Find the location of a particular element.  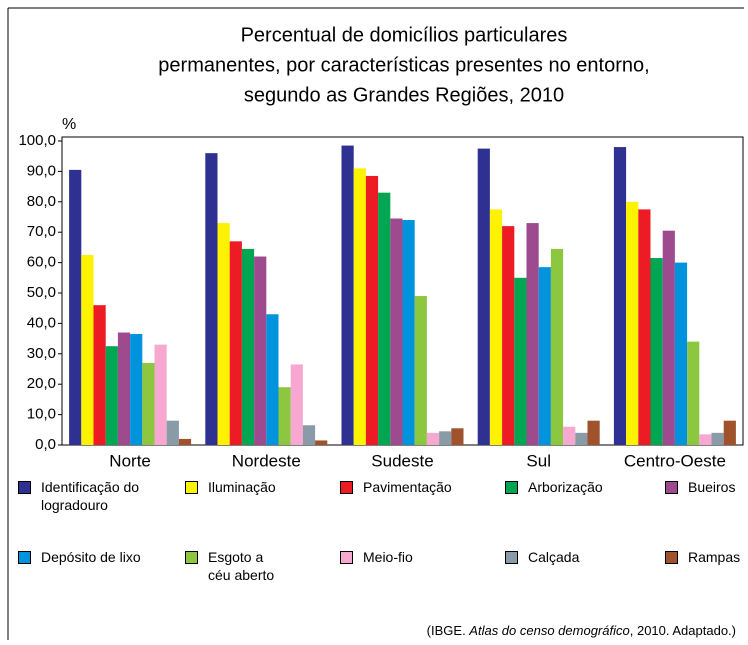

legend-item: Bueiros is located at coordinates (700, 487).